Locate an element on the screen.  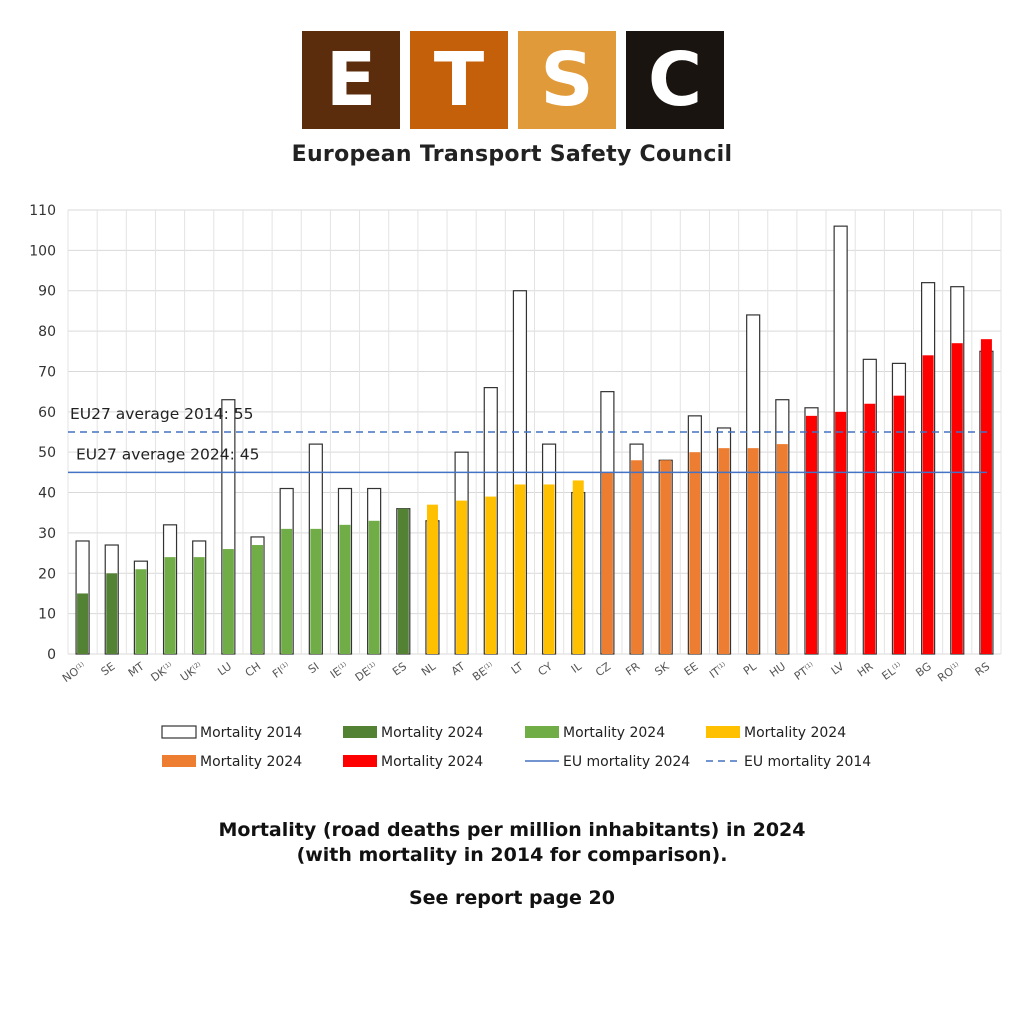
y-tick-label: 100 is located at coordinates (42, 251).